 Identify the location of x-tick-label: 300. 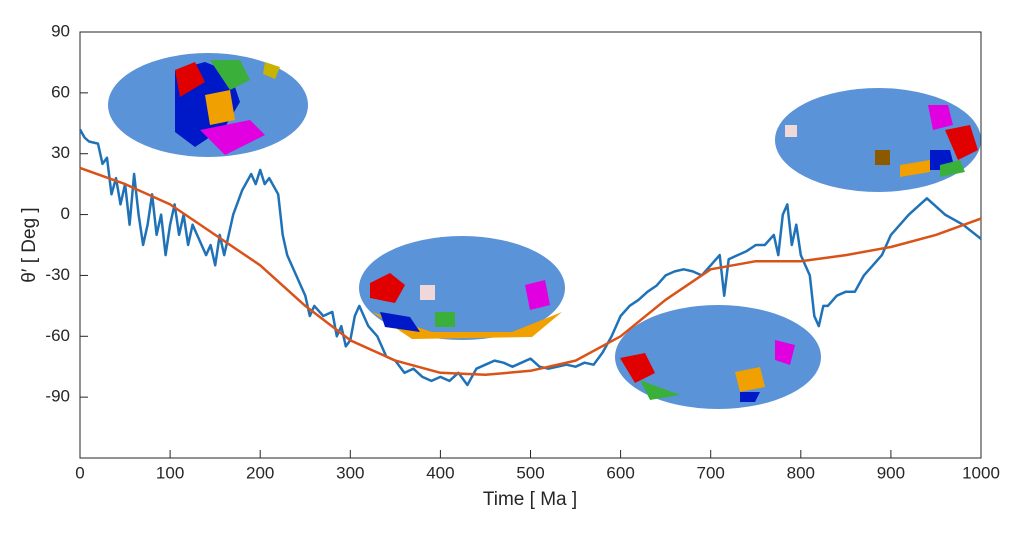
(350, 472).